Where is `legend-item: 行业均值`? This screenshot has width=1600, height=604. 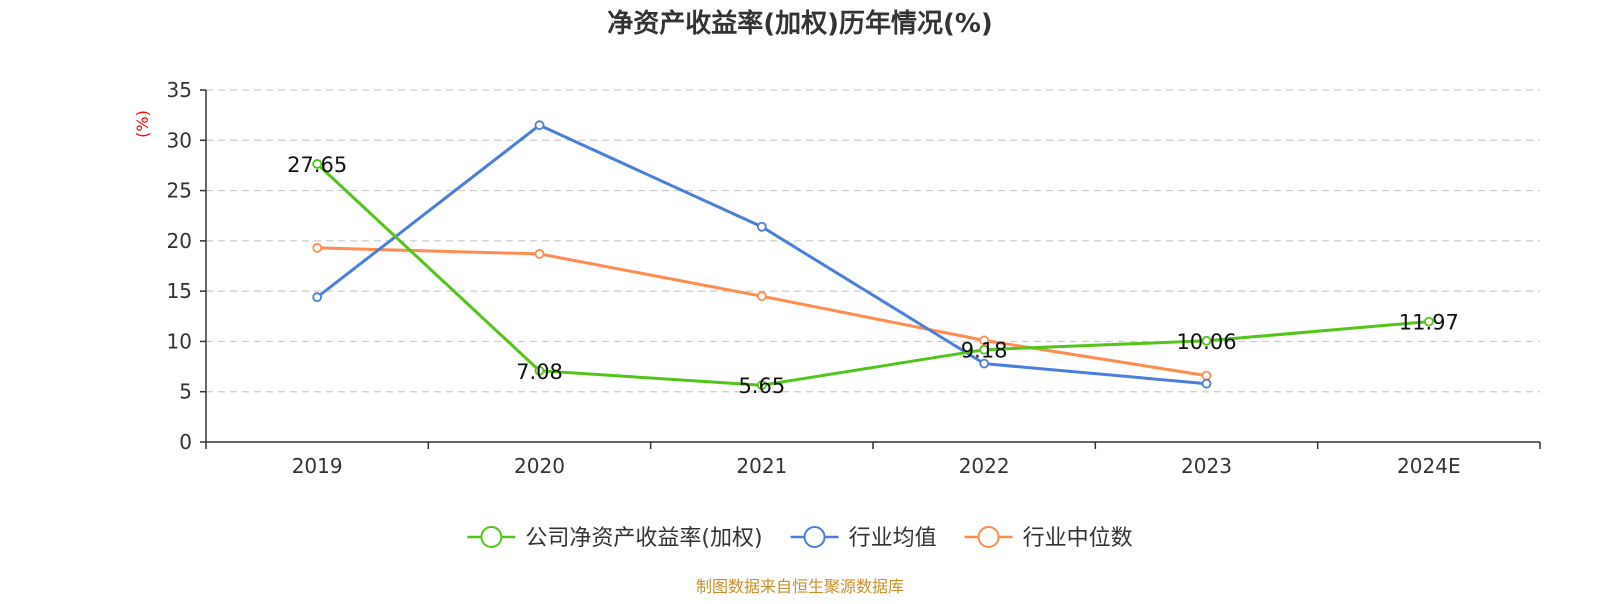 legend-item: 行业均值 is located at coordinates (863, 538).